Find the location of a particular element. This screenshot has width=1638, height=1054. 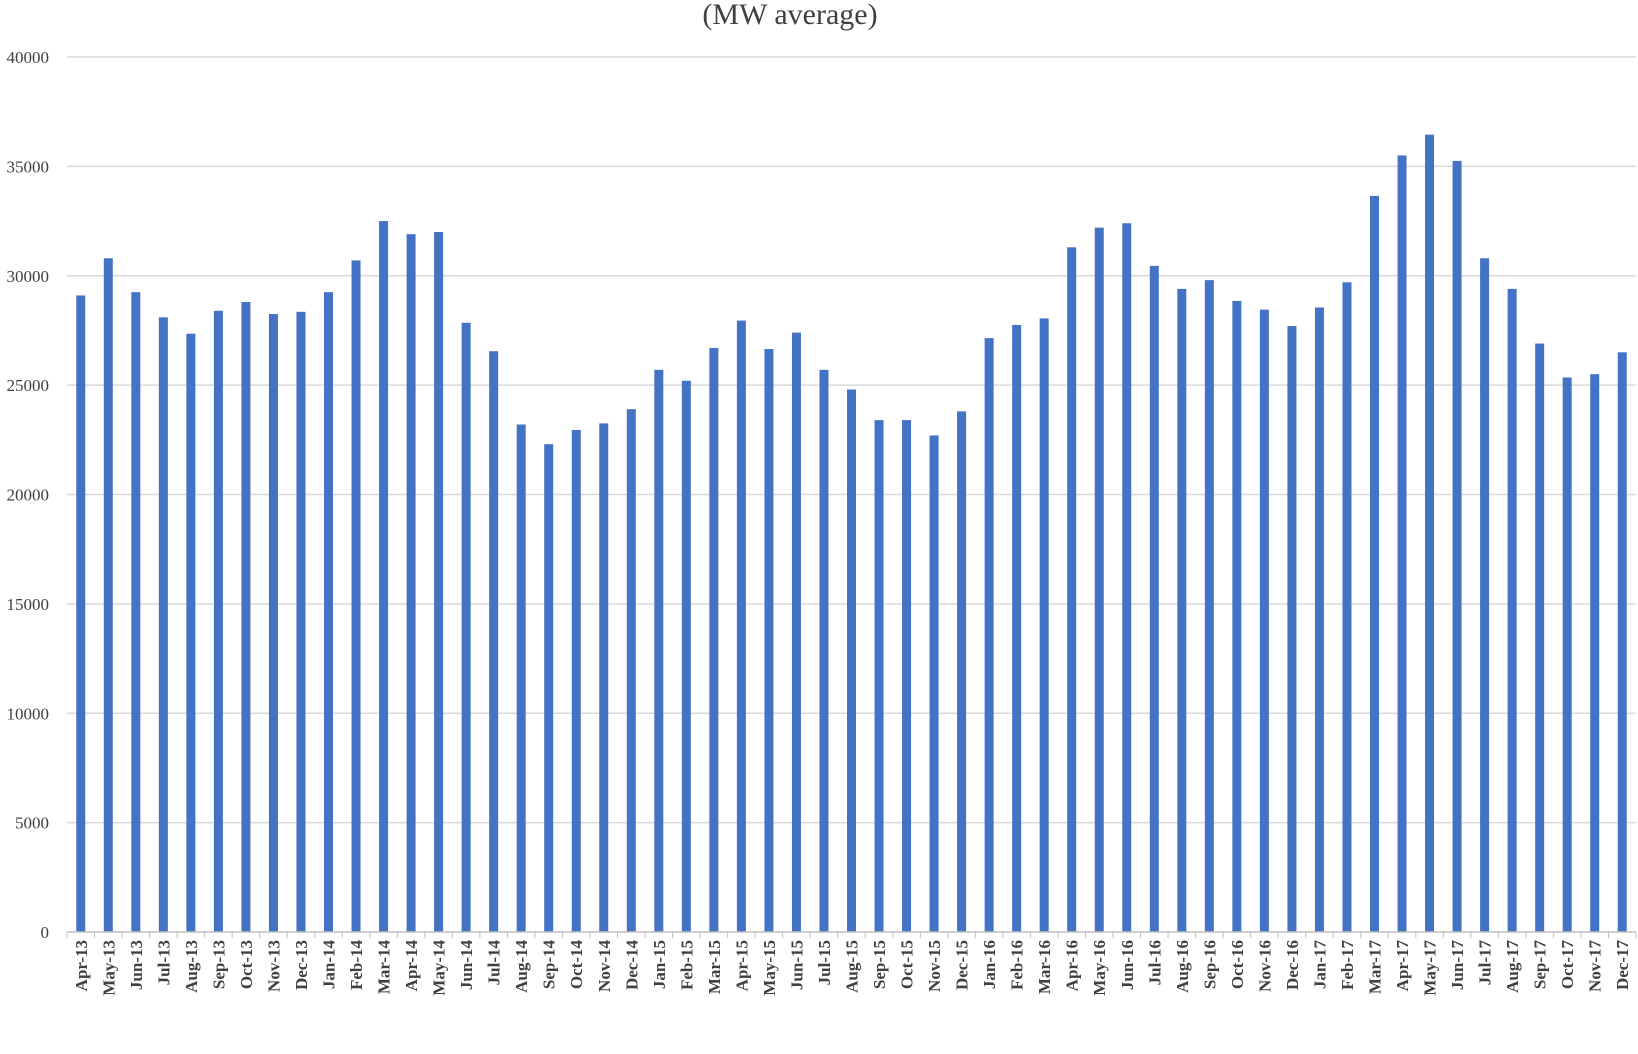

y-axis-ticks: 0 5000 10000 15000 20000 25000 30000 35000 40000 is located at coordinates (28, 495).